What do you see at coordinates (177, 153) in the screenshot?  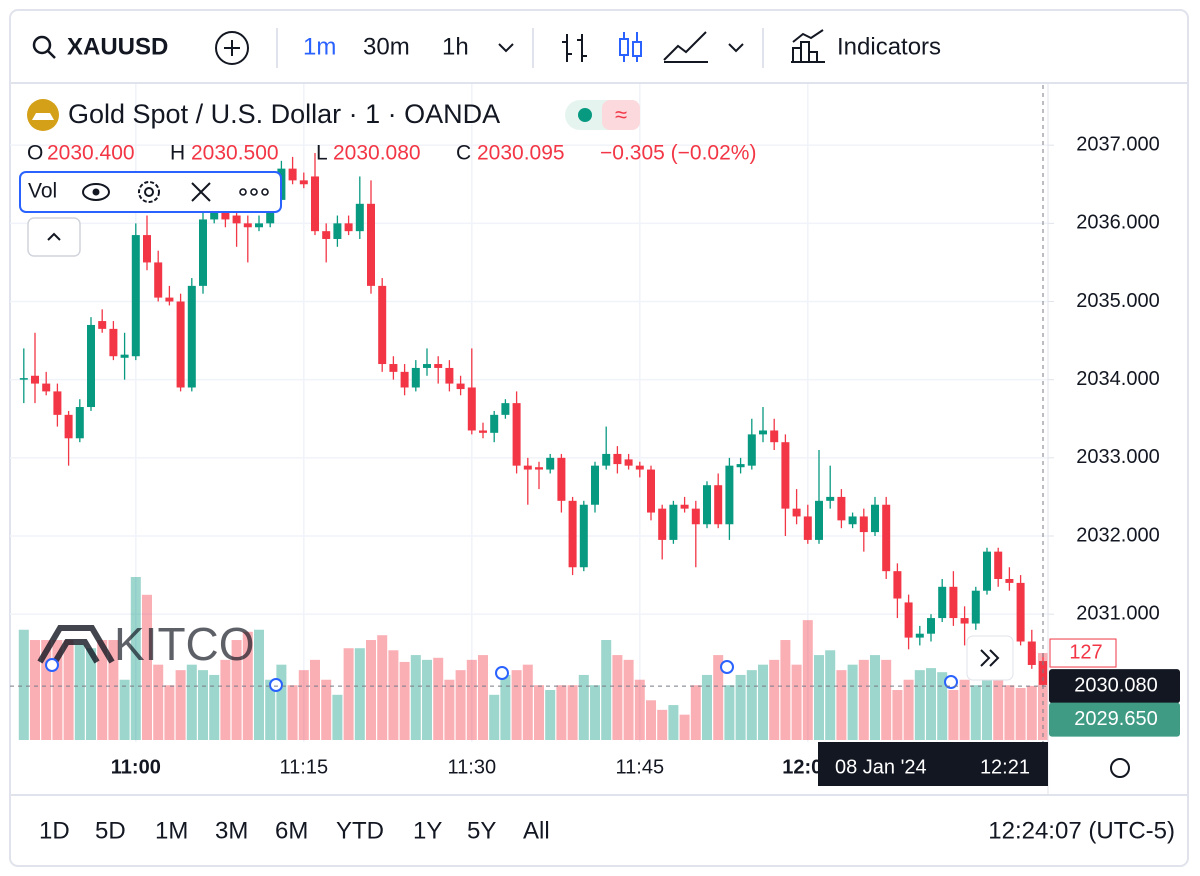 I see `legend-key: H` at bounding box center [177, 153].